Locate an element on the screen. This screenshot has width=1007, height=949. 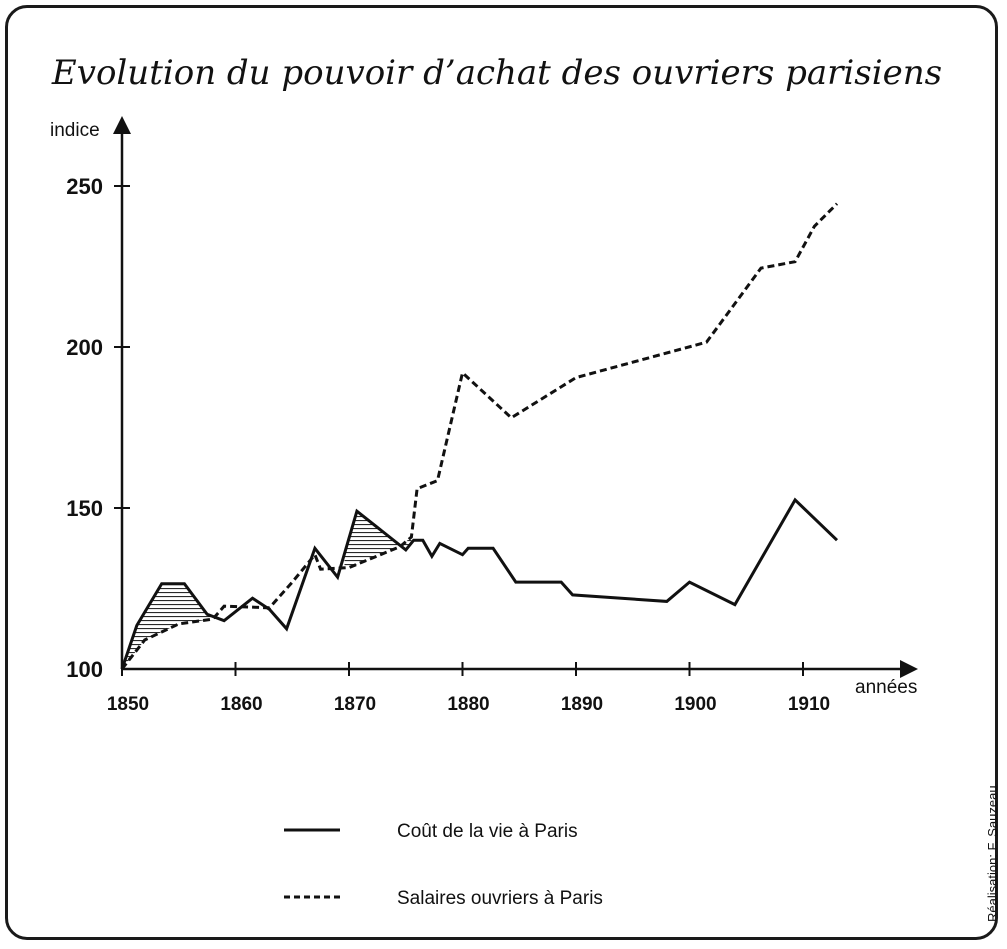
legend-label-cost: Coût de la vie à Paris is located at coordinates (487, 831).